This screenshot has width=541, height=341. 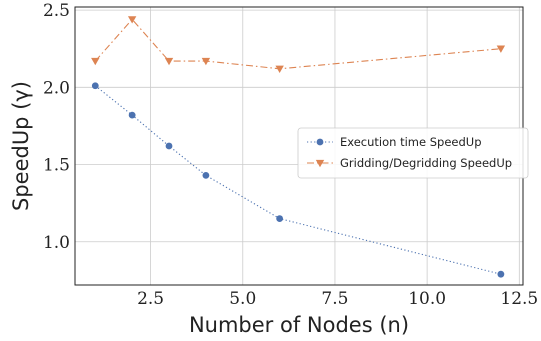 What do you see at coordinates (242, 299) in the screenshot?
I see `x-tick-label: 5.0` at bounding box center [242, 299].